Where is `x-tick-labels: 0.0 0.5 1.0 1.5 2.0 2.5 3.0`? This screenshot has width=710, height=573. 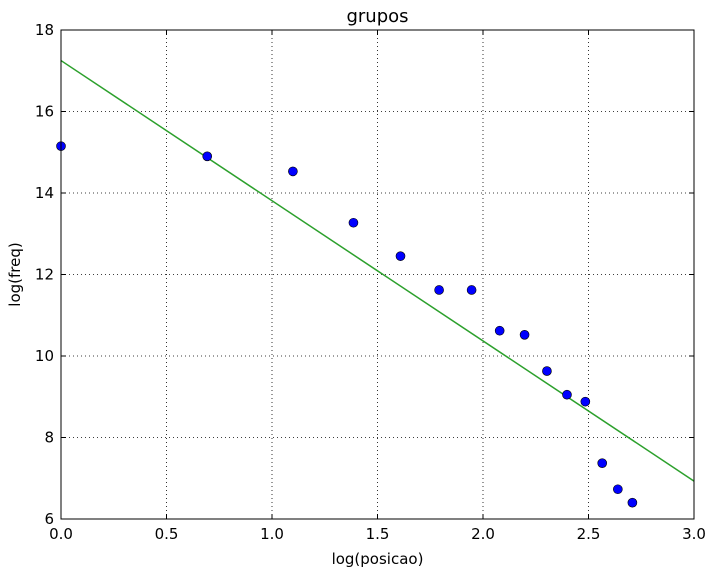 x-tick-labels: 0.0 0.5 1.0 1.5 2.0 2.5 3.0 is located at coordinates (377, 534).